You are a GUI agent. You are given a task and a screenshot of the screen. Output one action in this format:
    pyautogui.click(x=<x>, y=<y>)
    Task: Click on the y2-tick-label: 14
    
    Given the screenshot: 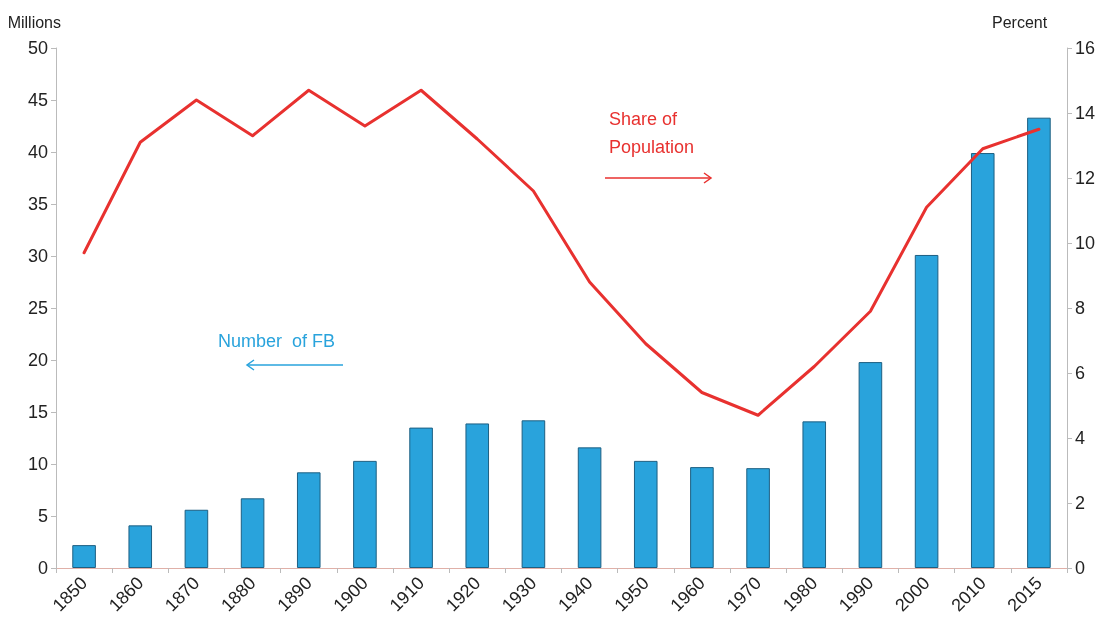 What is the action you would take?
    pyautogui.click(x=1085, y=113)
    